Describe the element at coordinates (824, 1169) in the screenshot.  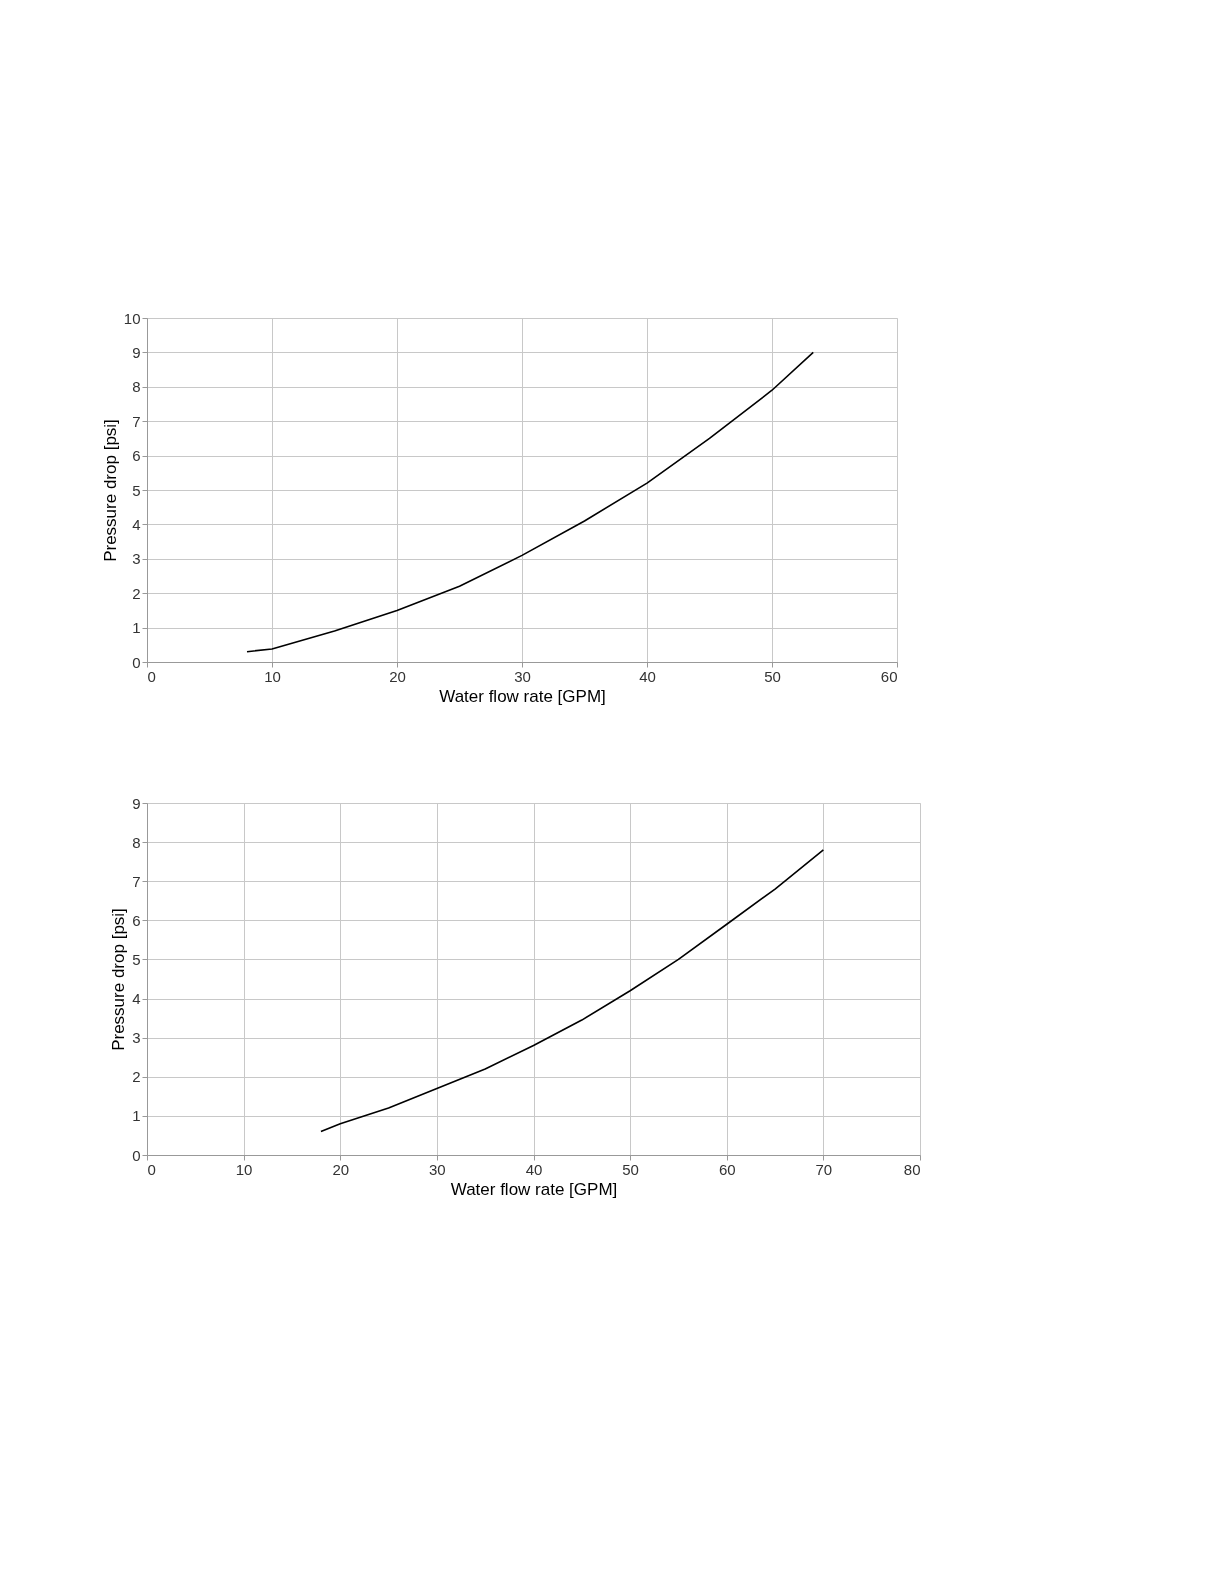
I see `x-tick-label: 70` at that location.